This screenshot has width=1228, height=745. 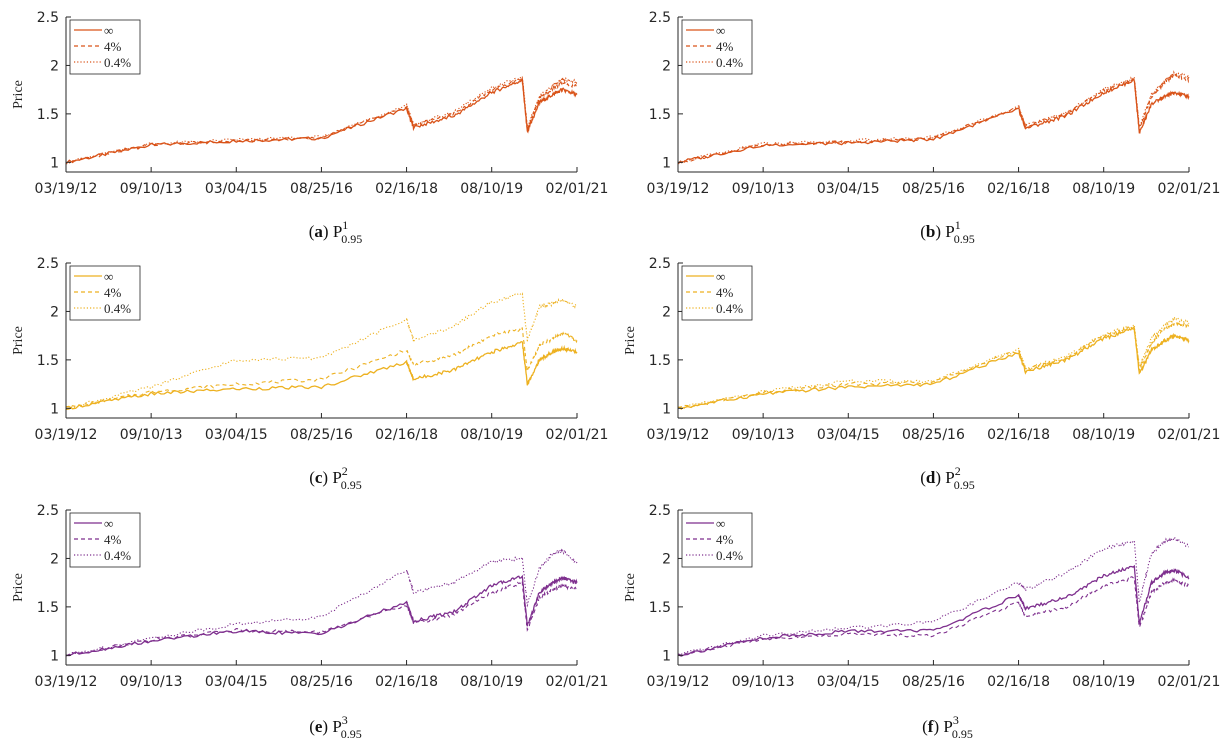 I want to click on caption-sup: 2, so click(x=345, y=471).